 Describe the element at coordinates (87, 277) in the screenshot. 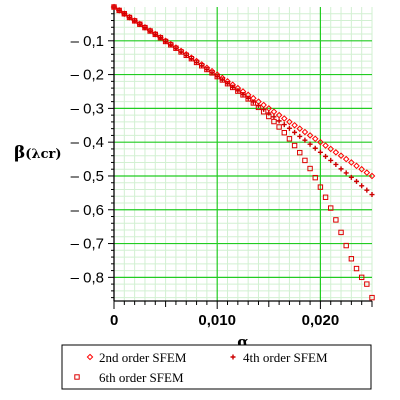

I see `y-tick-label: – 0,8` at that location.